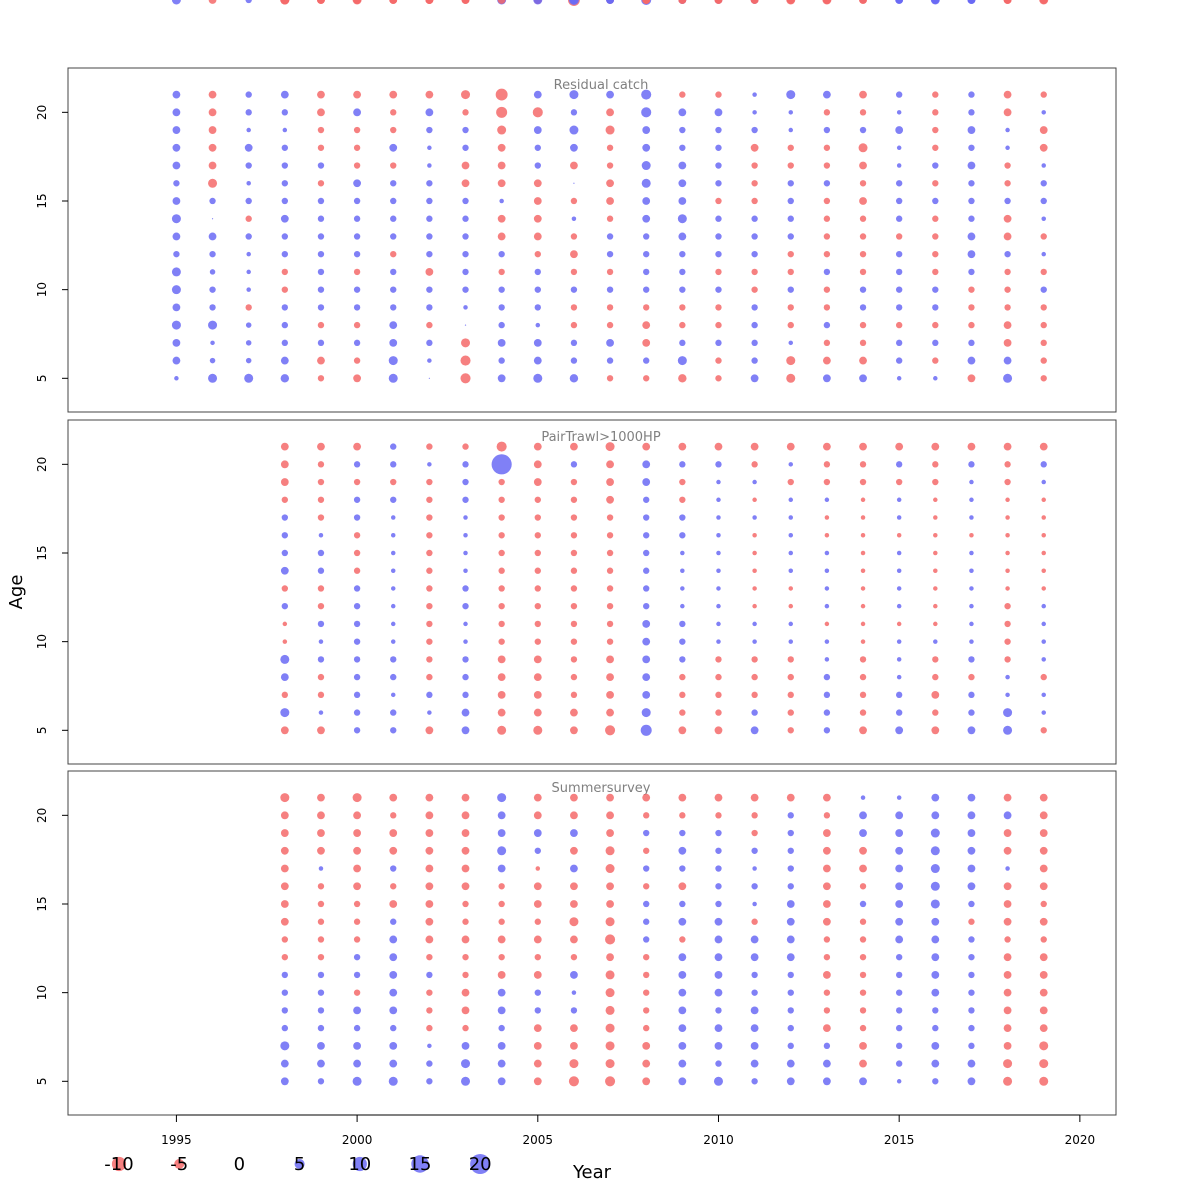 This screenshot has height=1200, width=1200. I want to click on legend-bubble, so click(119, 1164).